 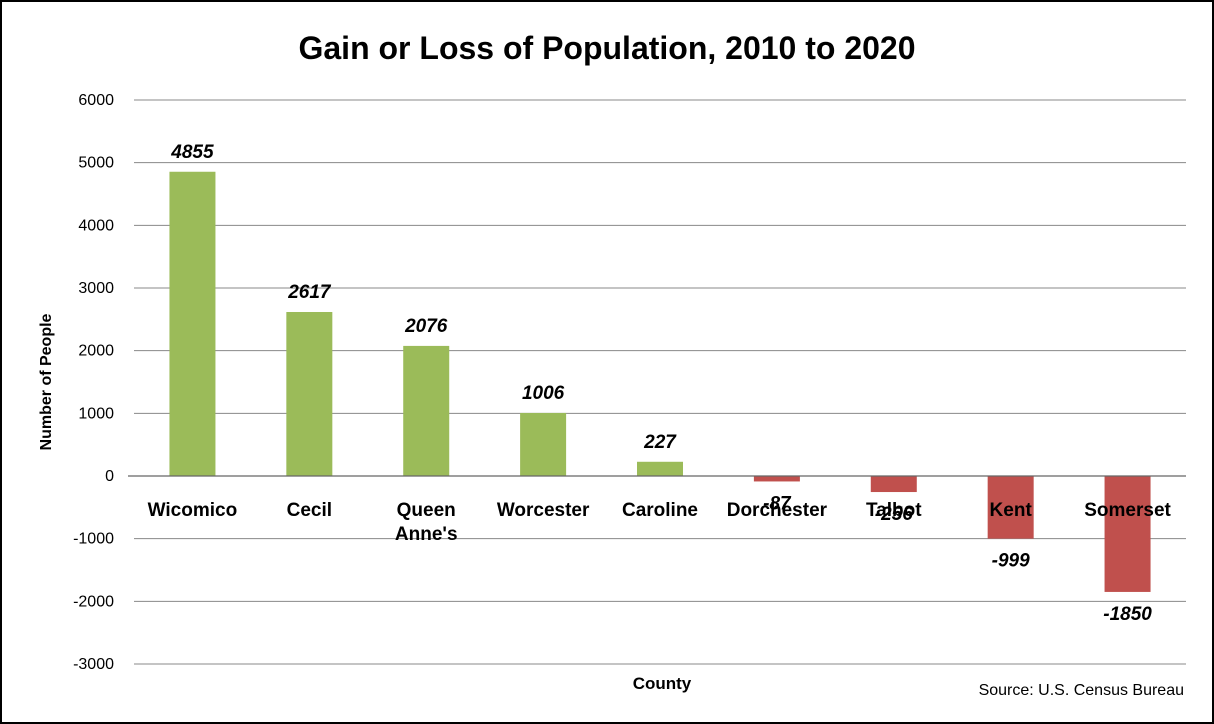 What do you see at coordinates (660, 442) in the screenshot?
I see `data-label: 227` at bounding box center [660, 442].